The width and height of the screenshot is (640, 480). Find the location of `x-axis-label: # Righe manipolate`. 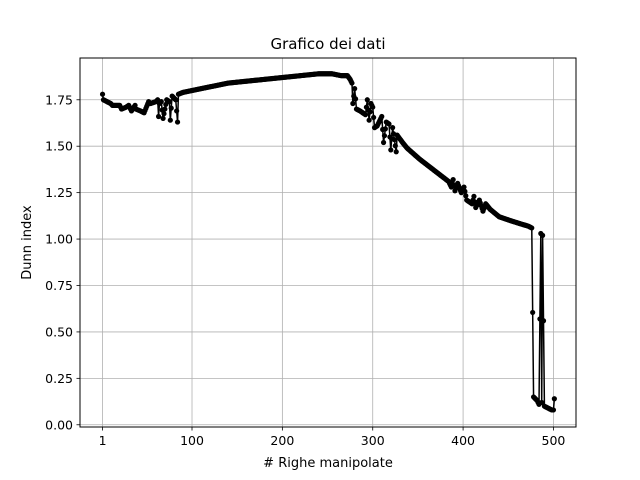

x-axis-label: # Righe manipolate is located at coordinates (328, 463).